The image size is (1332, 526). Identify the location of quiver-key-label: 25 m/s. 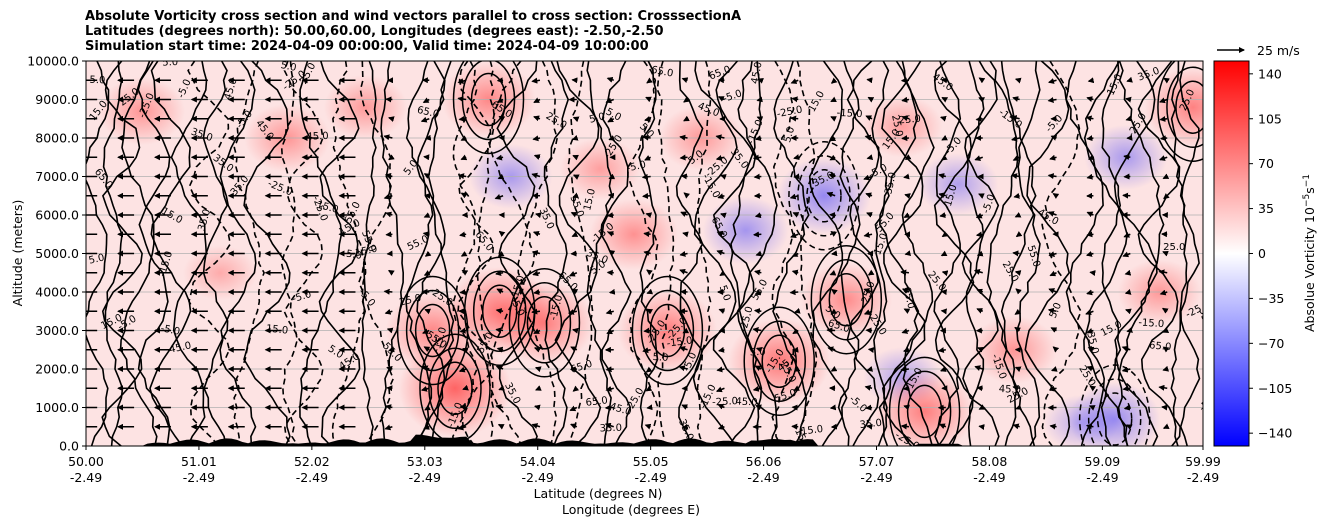
(1278, 50).